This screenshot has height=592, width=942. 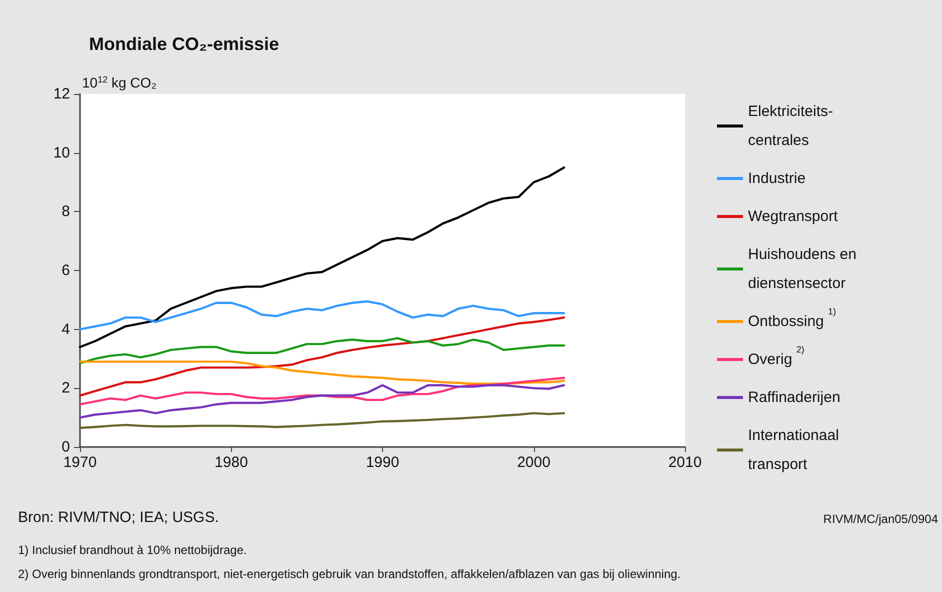 What do you see at coordinates (685, 462) in the screenshot?
I see `x-tick-label: 2010` at bounding box center [685, 462].